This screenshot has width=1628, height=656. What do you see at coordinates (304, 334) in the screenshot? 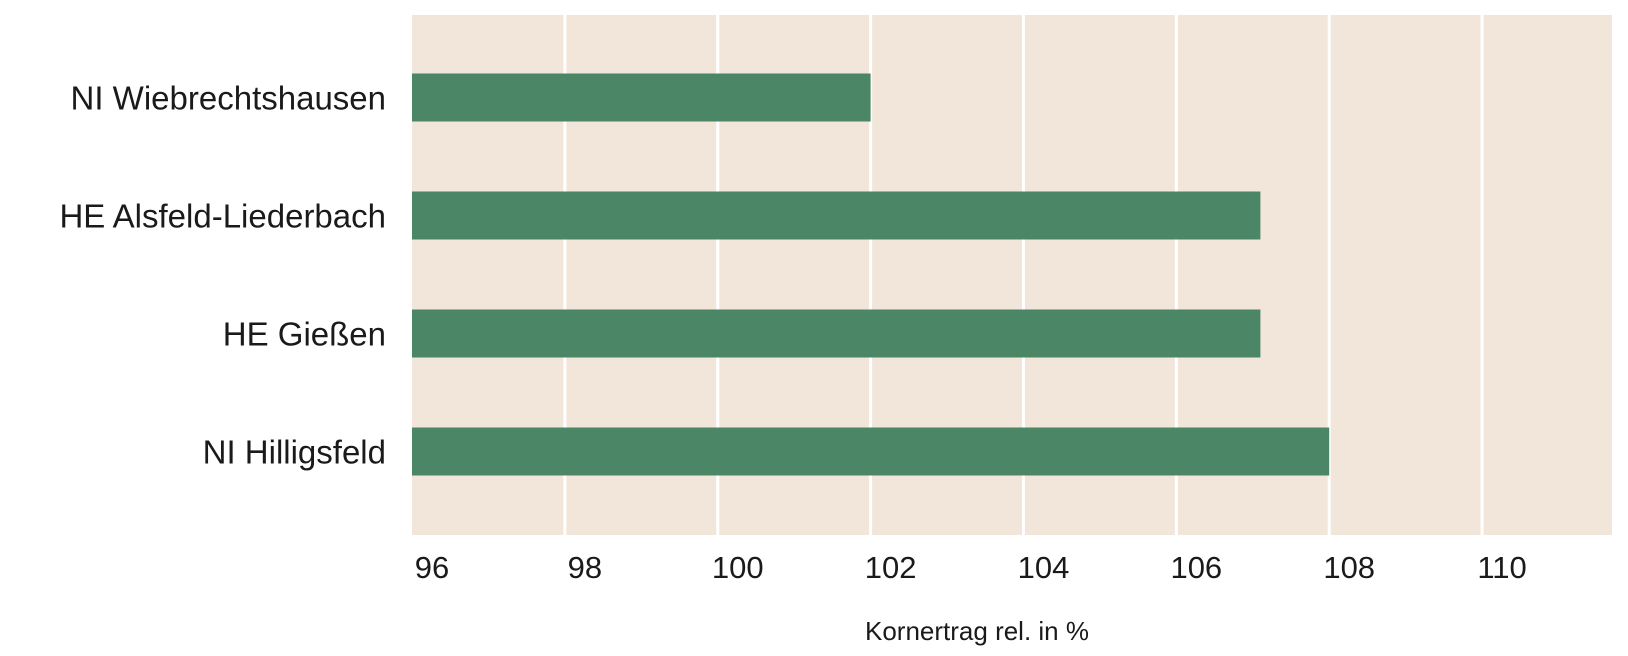
I see `category-label-2: HE Gießen` at bounding box center [304, 334].